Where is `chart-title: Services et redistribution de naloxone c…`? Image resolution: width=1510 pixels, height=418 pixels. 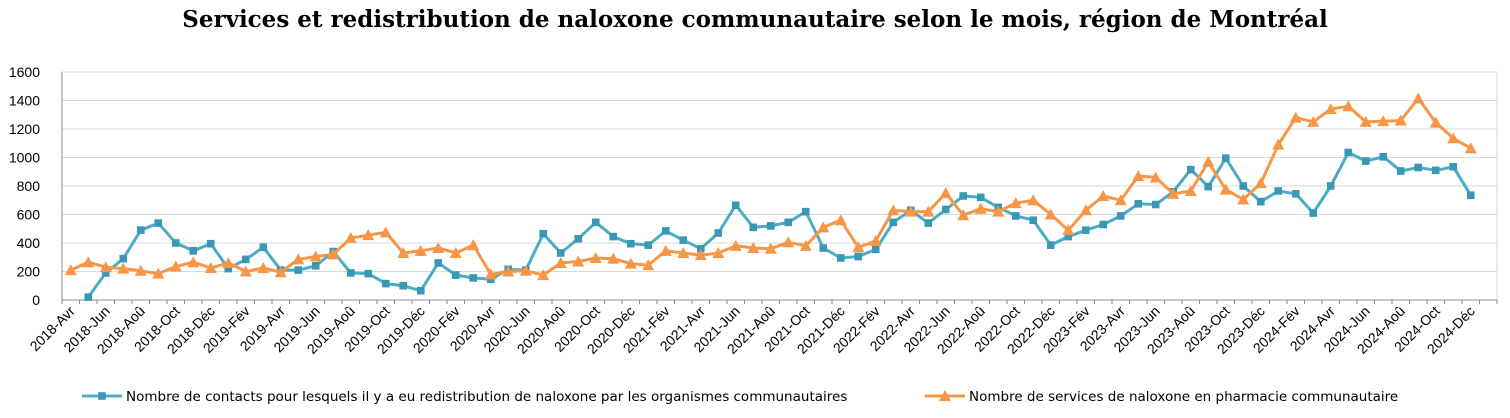
chart-title: Services et redistribution de naloxone c… is located at coordinates (755, 19).